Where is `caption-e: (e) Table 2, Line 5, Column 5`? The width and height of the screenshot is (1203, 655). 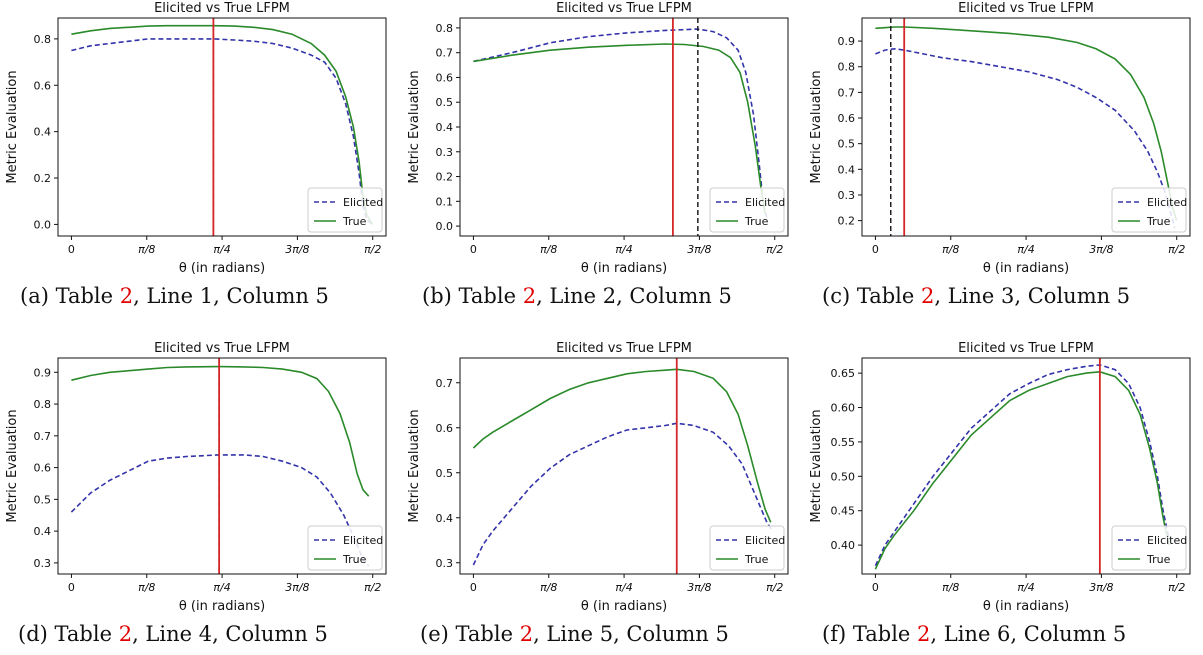
caption-e: (e) Table 2, Line 5, Column 5 is located at coordinates (574, 634).